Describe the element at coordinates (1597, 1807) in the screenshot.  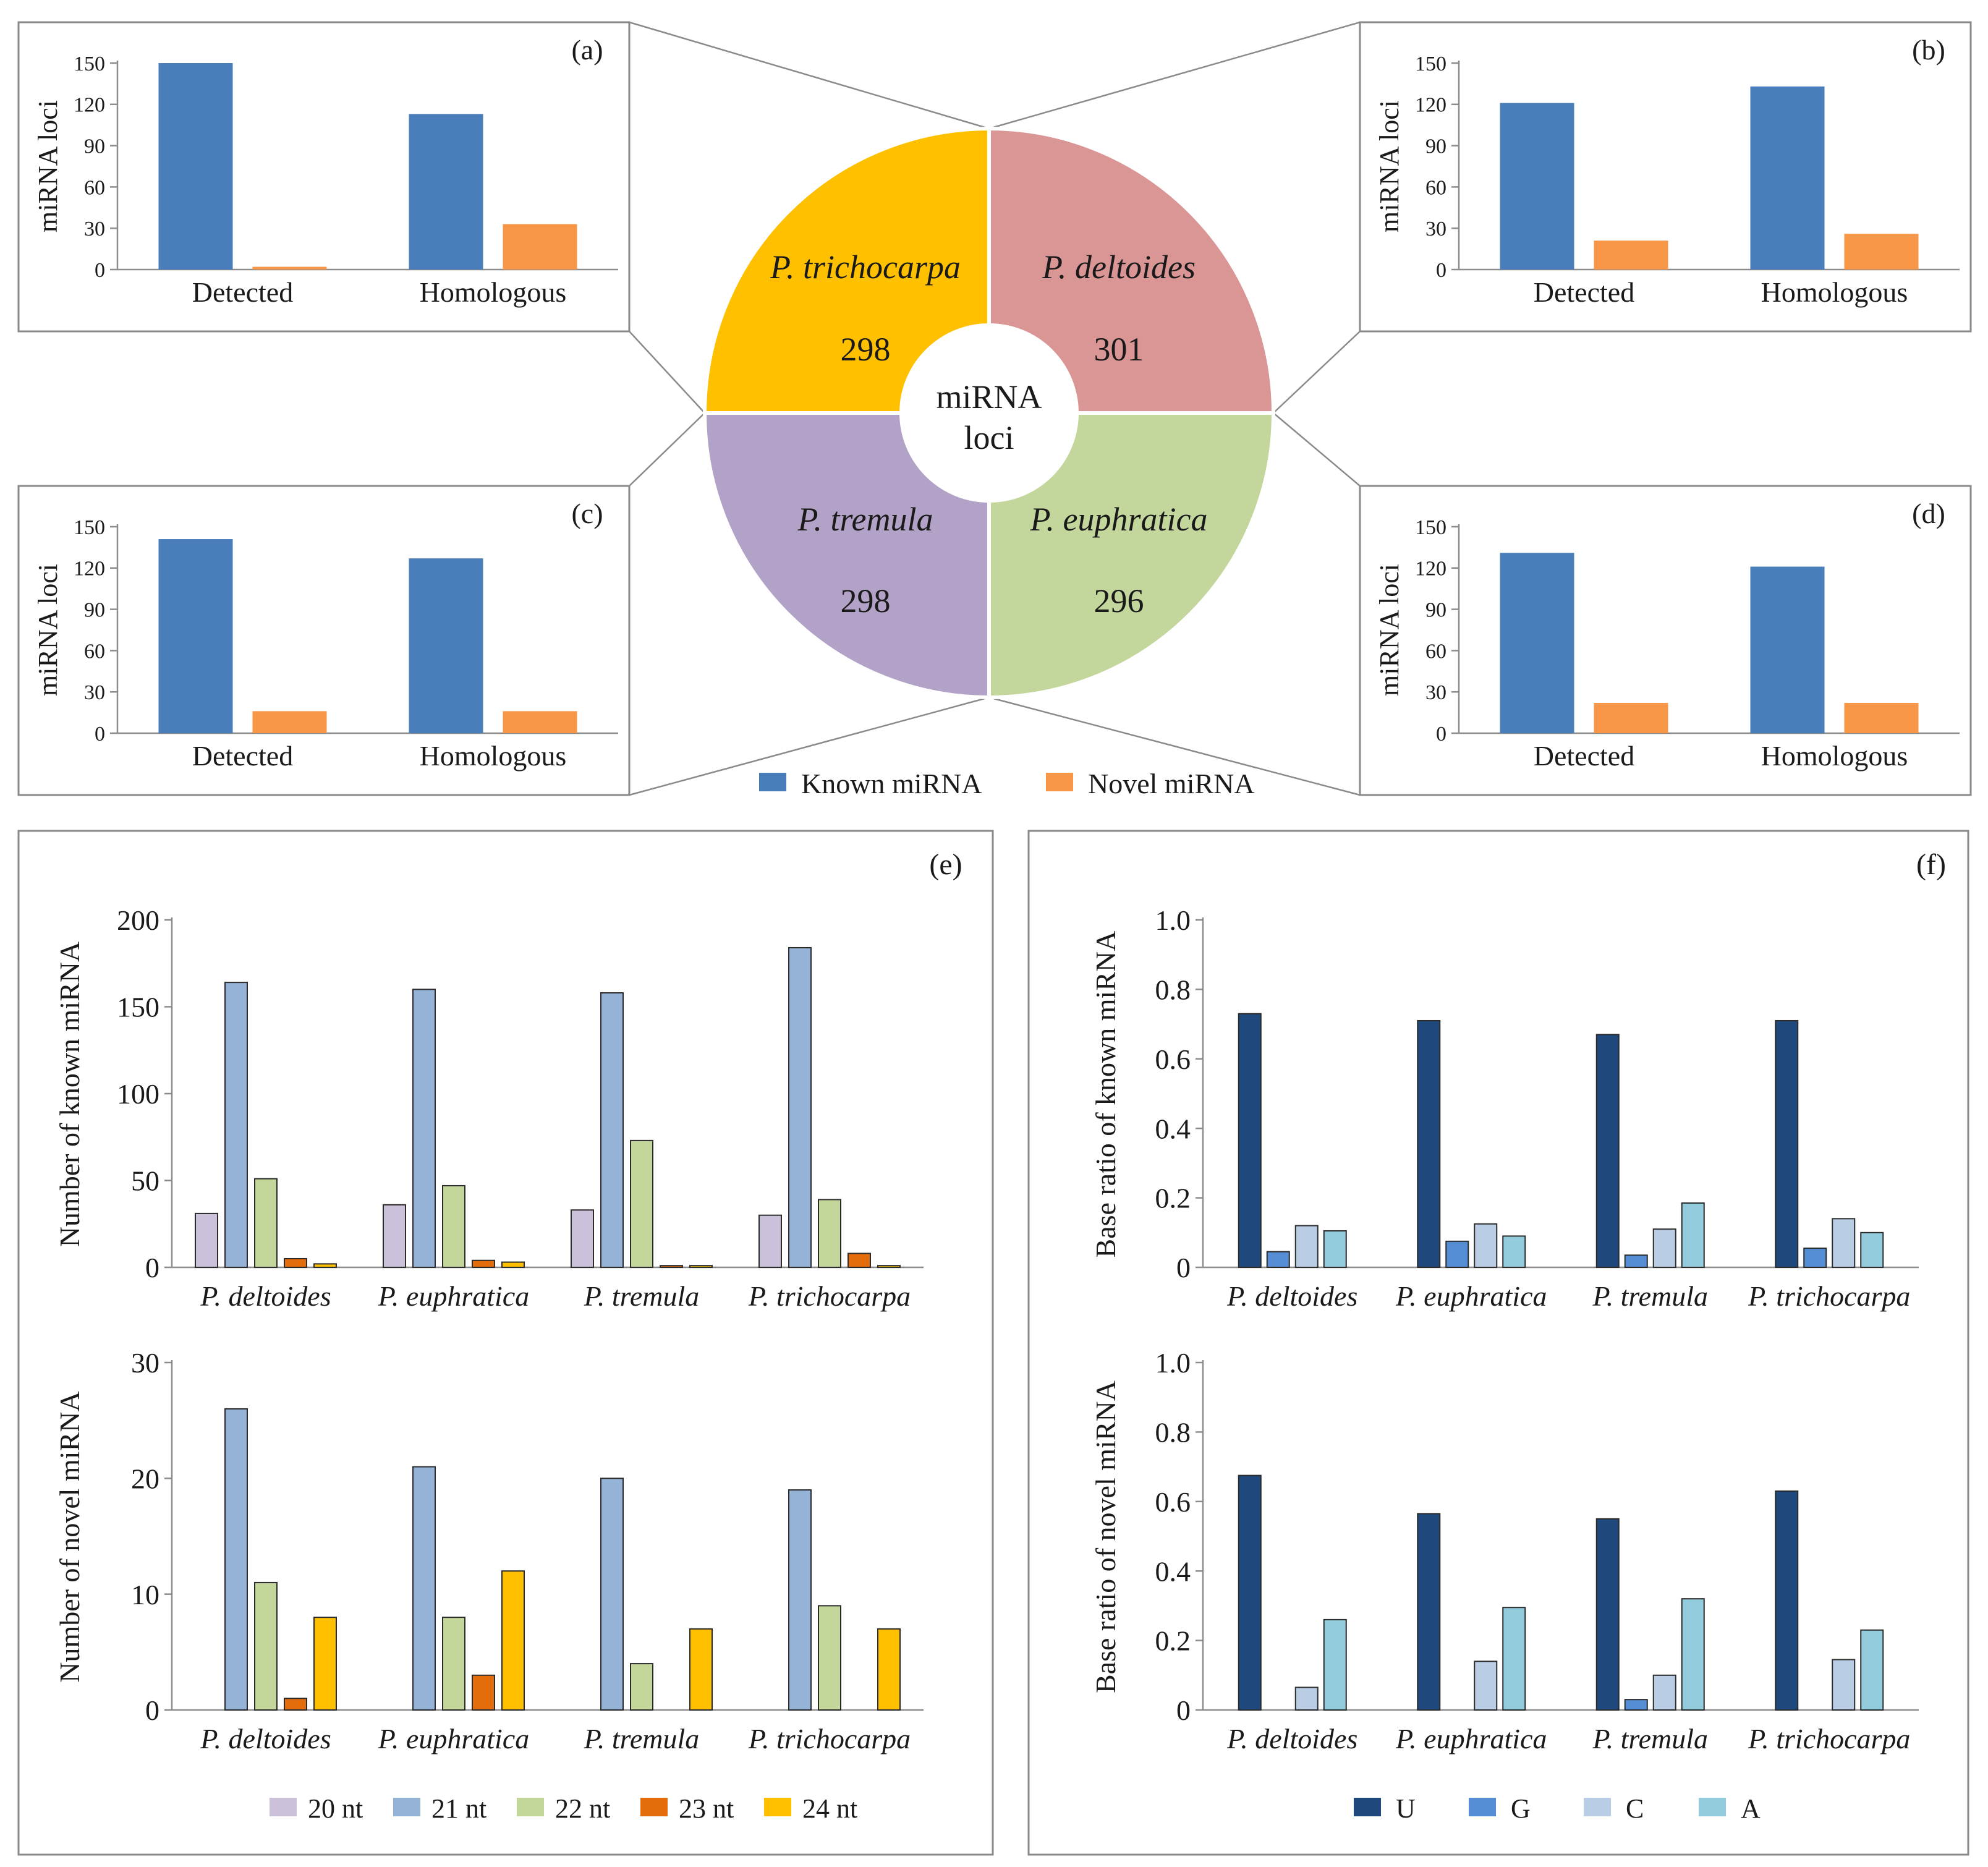
I see `legend-swatch-base-c` at that location.